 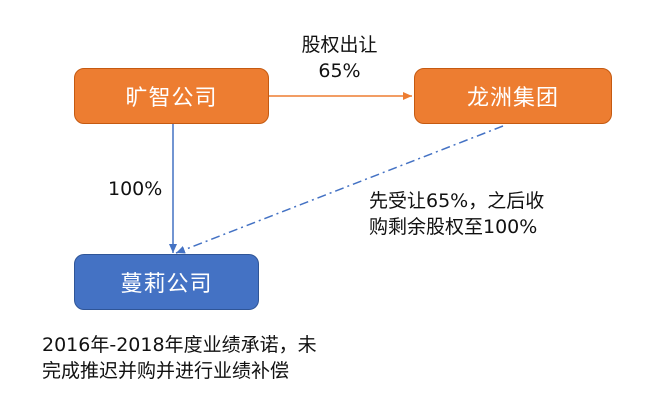 What do you see at coordinates (135, 189) in the screenshot?
I see `ownership-label: 100%` at bounding box center [135, 189].